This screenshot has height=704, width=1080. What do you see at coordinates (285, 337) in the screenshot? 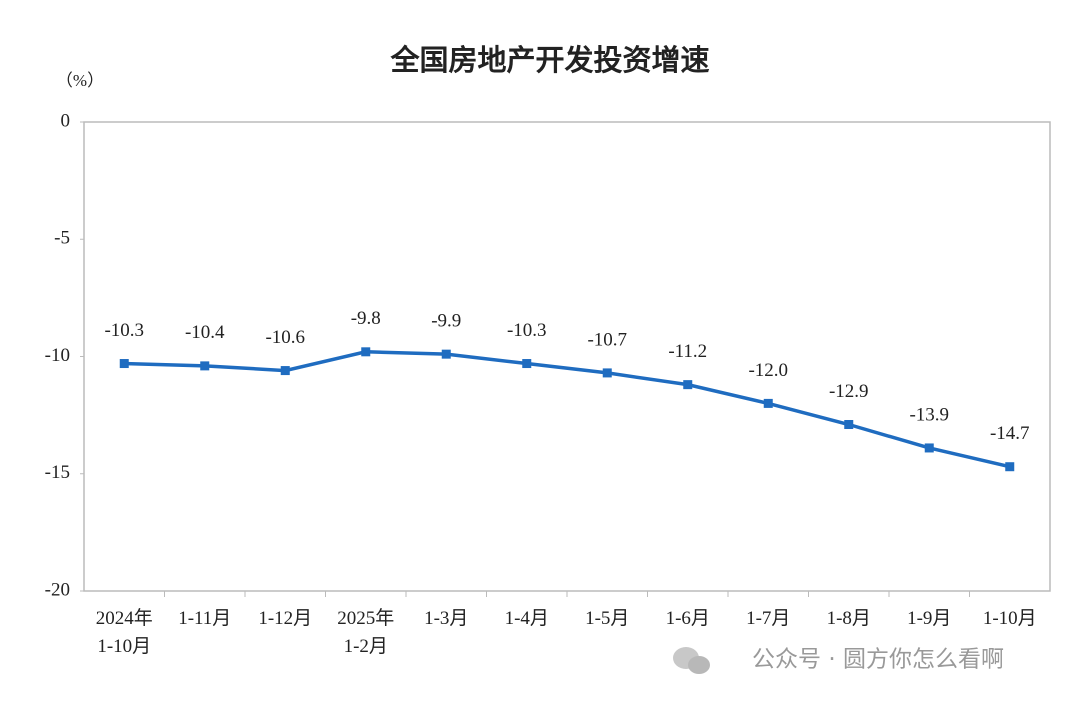
I see `data-label: -10.6` at bounding box center [285, 337].